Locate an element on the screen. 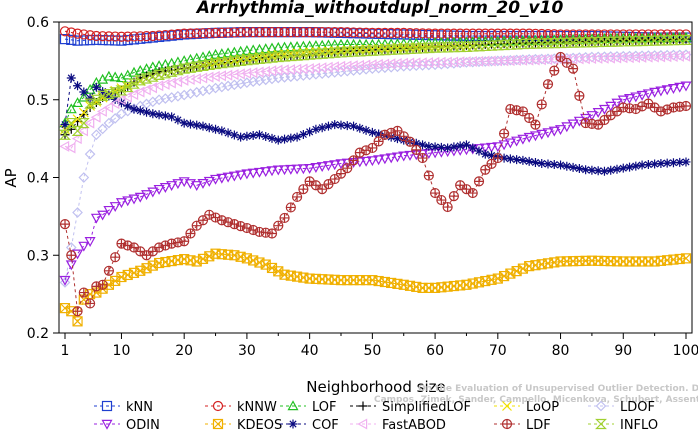  legend-label-inflo: INFLO is located at coordinates (639, 425).